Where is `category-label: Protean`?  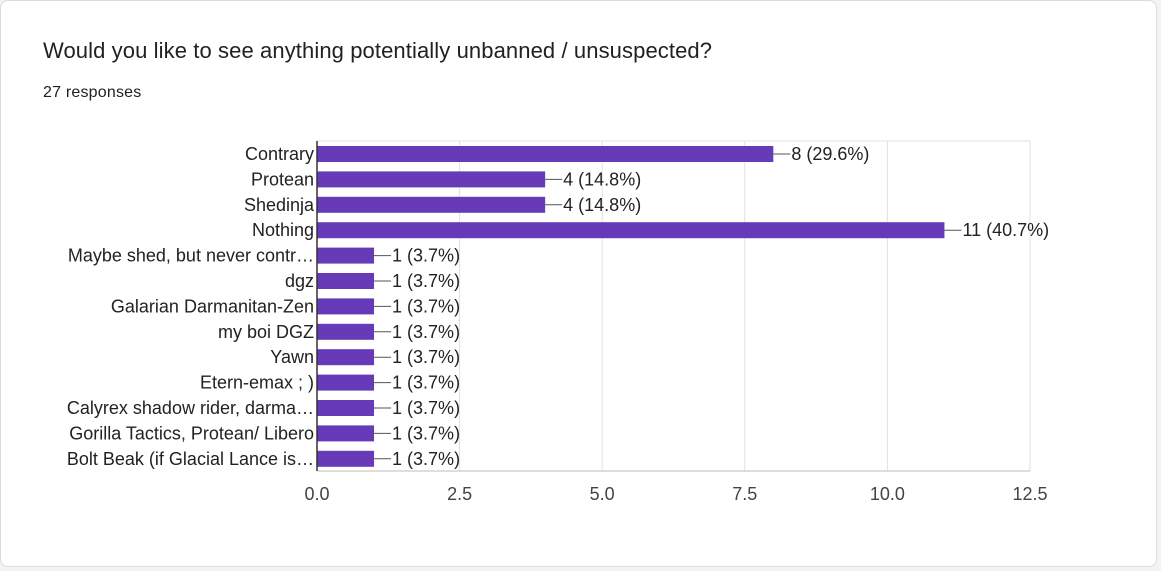
category-label: Protean is located at coordinates (282, 179).